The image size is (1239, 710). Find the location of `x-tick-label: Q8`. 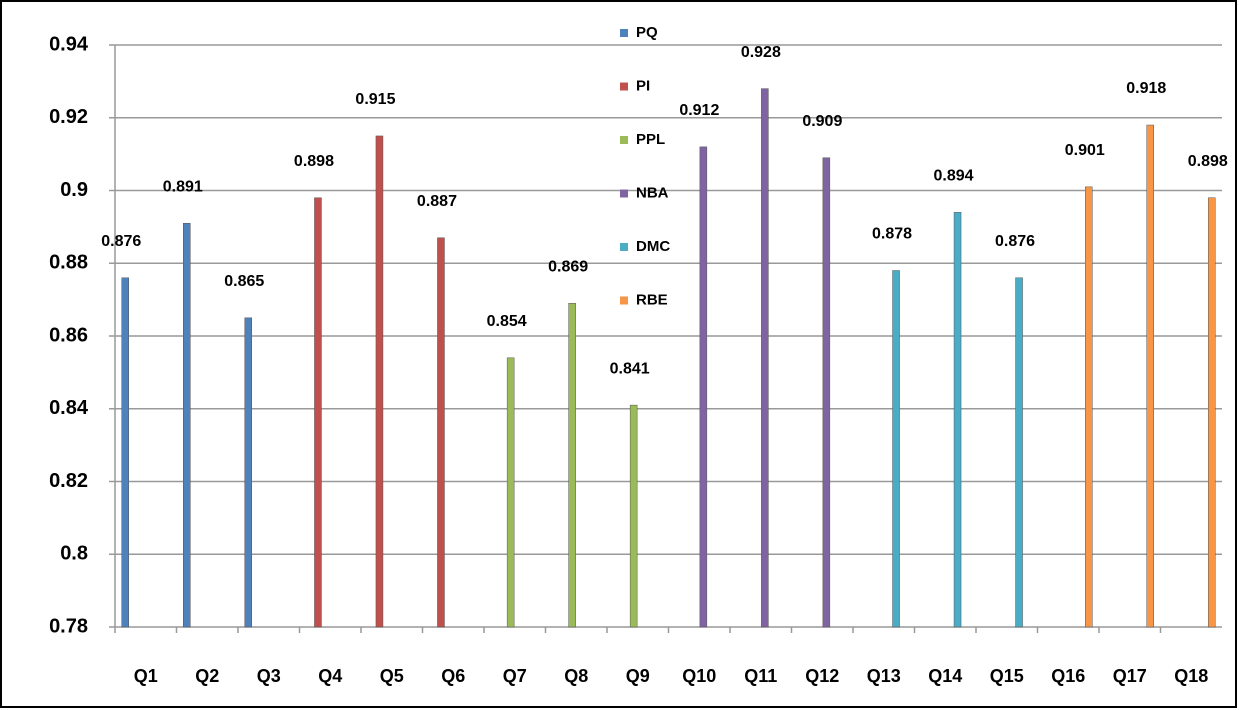

x-tick-label: Q8 is located at coordinates (576, 676).